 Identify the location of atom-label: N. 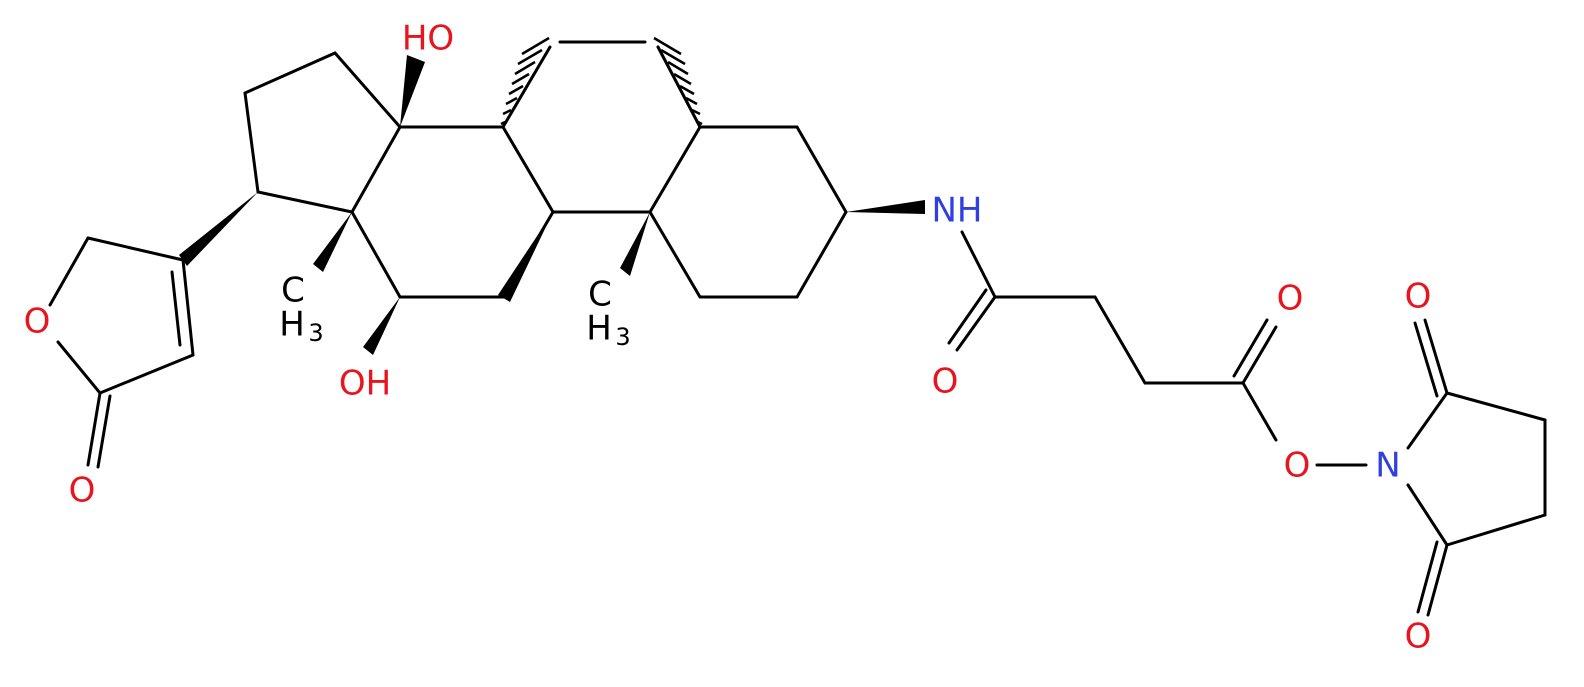
(1387, 466).